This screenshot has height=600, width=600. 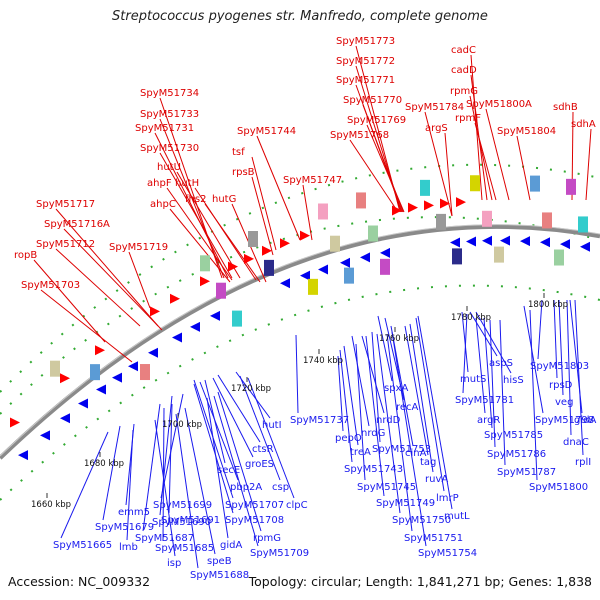 I want to click on outer-gene-label: fhs2, so click(x=195, y=199).